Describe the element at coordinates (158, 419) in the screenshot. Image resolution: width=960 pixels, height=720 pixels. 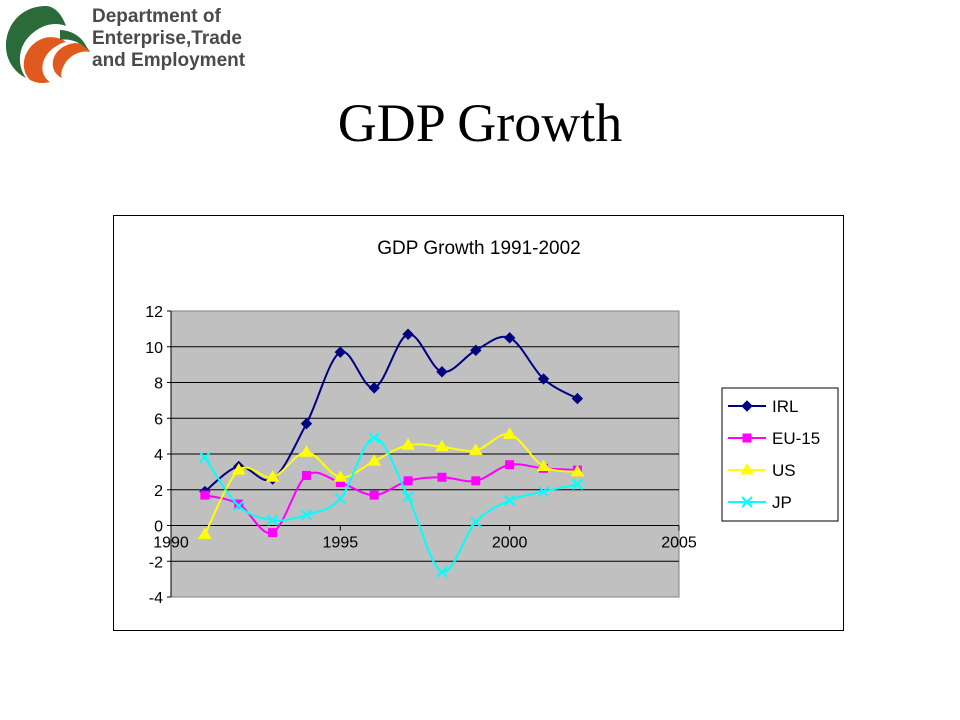
I see `y-tick-label: 6` at that location.